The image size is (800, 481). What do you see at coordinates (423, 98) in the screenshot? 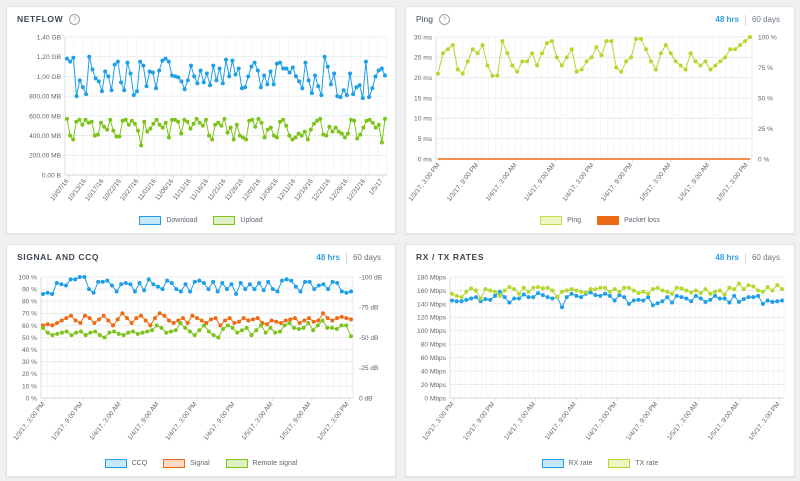
I see `y-tick-label: 15 ms` at bounding box center [423, 98].